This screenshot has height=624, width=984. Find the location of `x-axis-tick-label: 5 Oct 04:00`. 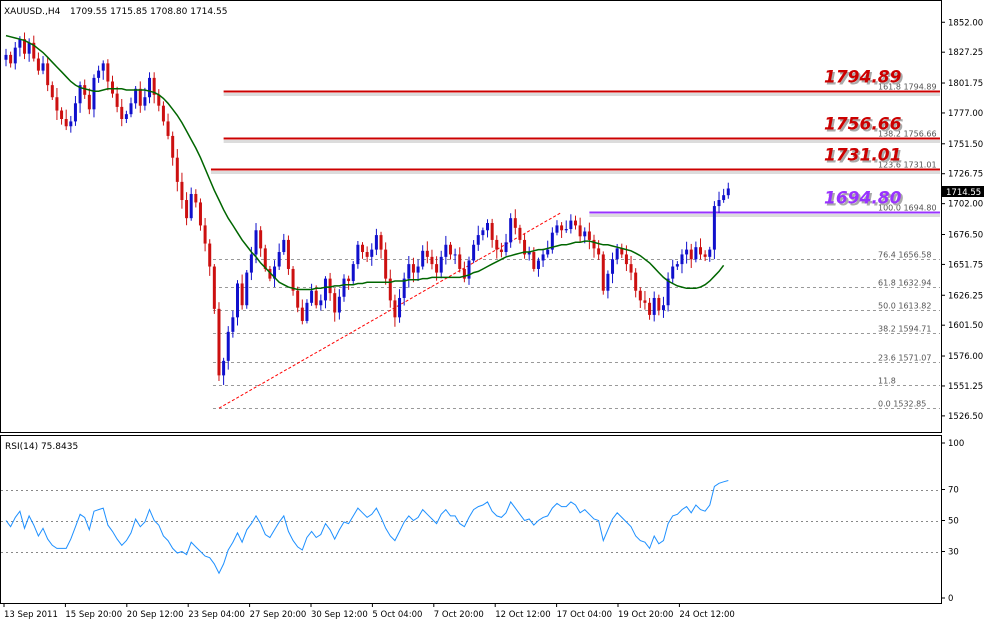

x-axis-tick-label: 5 Oct 04:00 is located at coordinates (397, 615).